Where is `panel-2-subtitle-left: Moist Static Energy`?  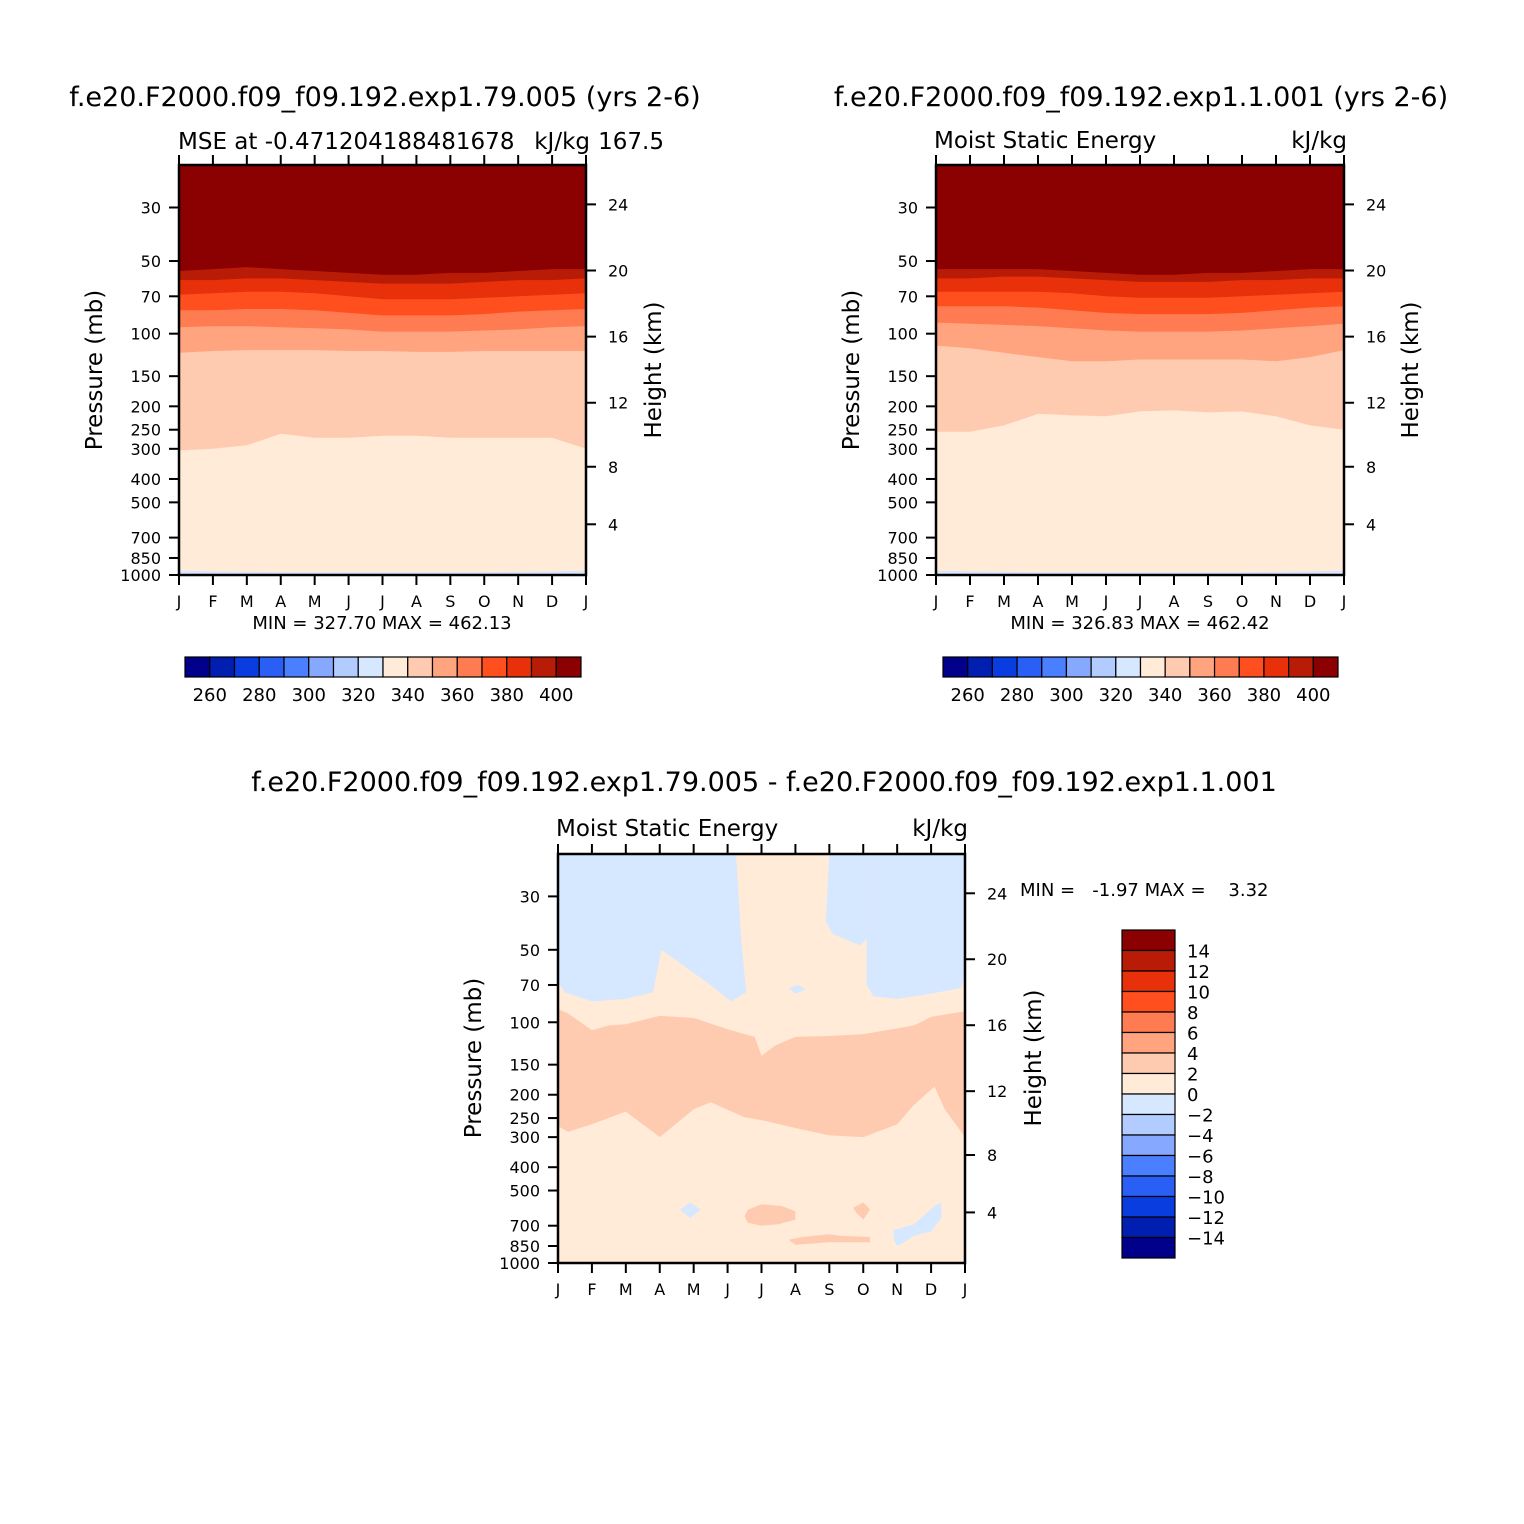 panel-2-subtitle-left: Moist Static Energy is located at coordinates (1045, 141).